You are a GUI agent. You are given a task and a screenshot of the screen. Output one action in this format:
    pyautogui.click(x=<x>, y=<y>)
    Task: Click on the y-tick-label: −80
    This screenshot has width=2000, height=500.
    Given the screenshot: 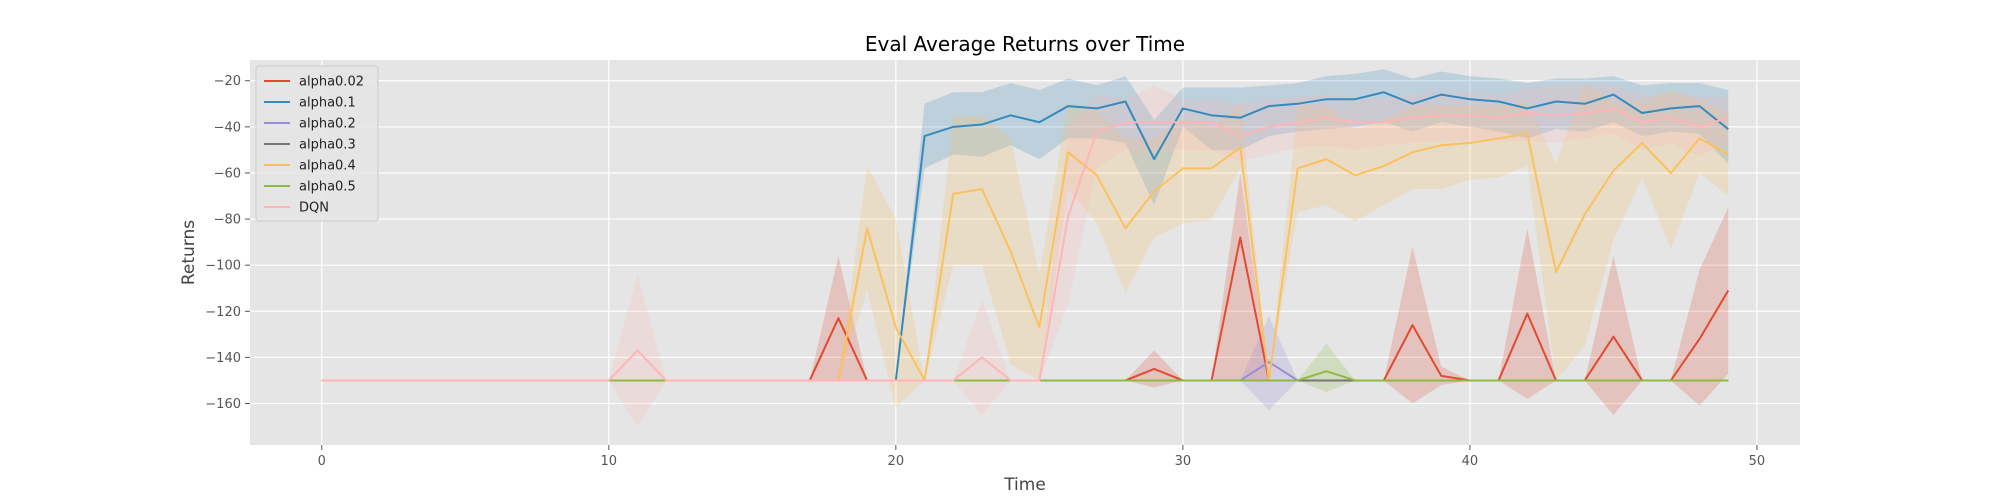 What is the action you would take?
    pyautogui.click(x=227, y=220)
    